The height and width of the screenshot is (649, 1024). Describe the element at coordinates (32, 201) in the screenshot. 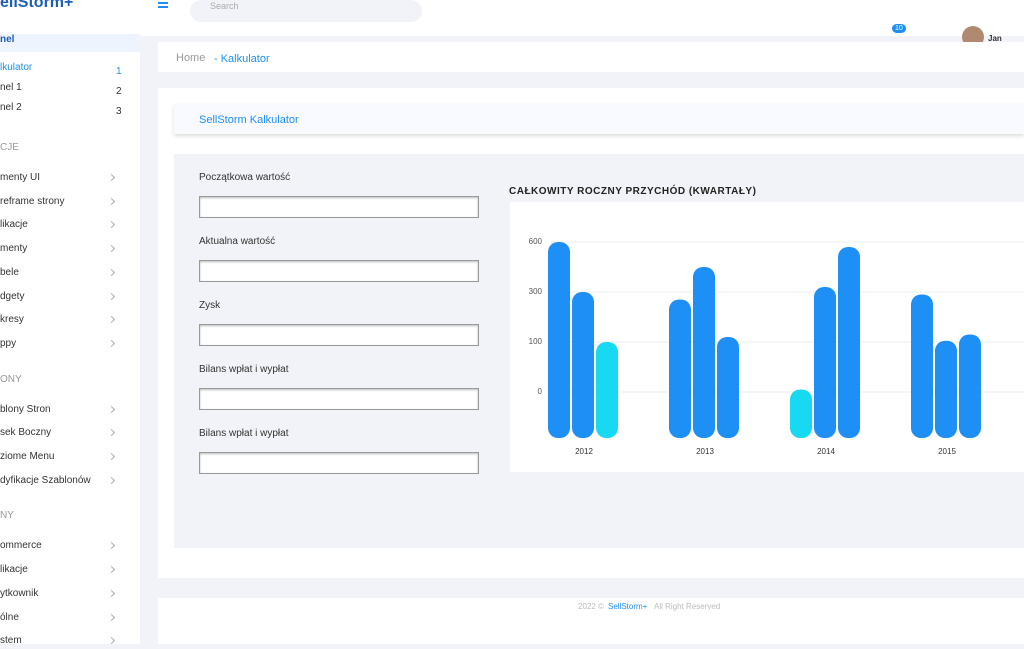

I see `menu-label: reframe strony` at that location.